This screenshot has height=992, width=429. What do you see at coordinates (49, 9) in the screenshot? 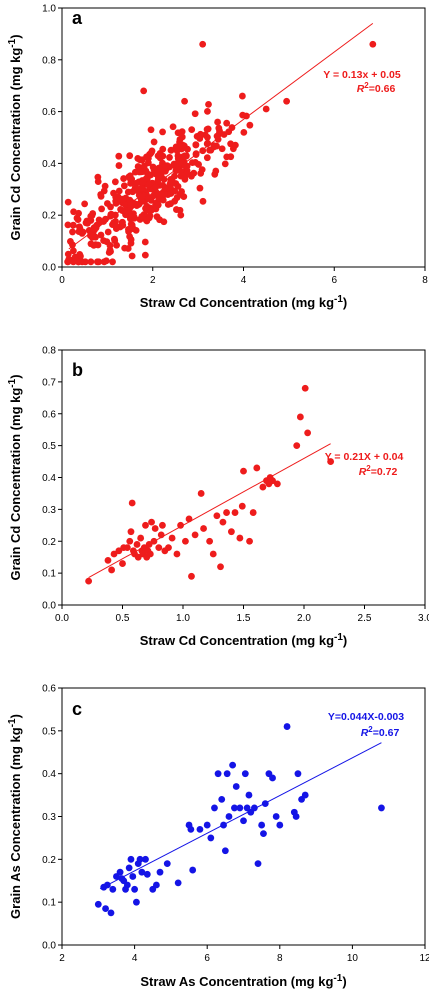
I see `y-tick-label: 1.0` at bounding box center [49, 9].